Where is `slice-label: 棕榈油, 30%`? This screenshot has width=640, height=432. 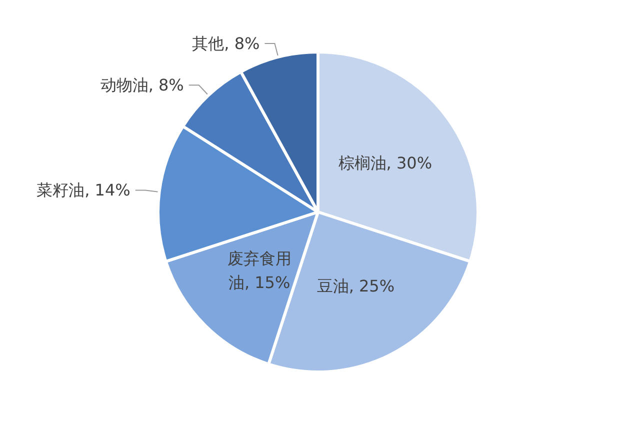 slice-label: 棕榈油, 30% is located at coordinates (385, 163).